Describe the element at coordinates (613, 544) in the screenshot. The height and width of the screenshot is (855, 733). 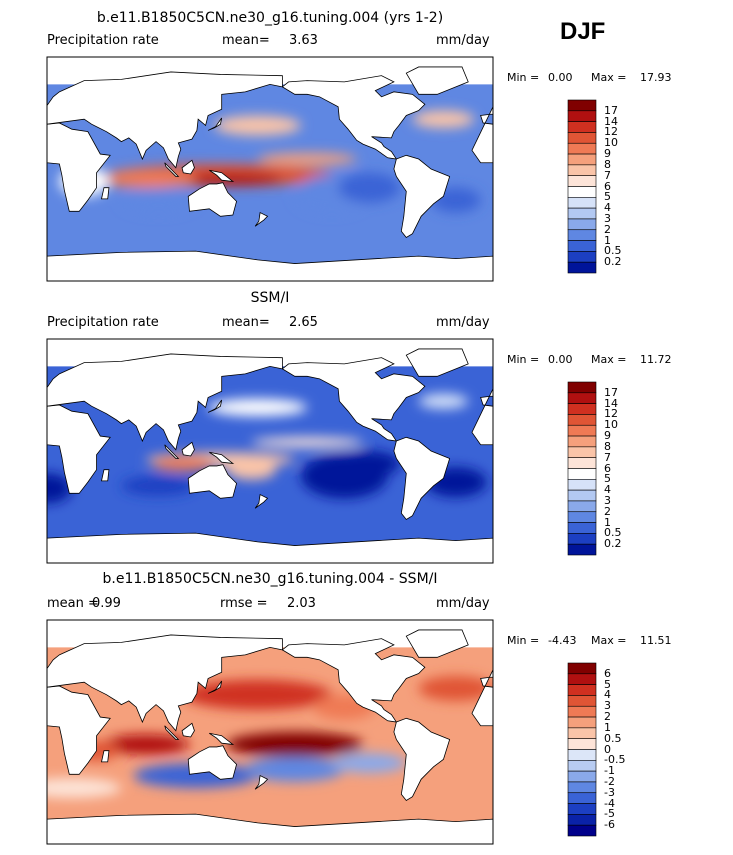
I see `colorbar-label: 0.2` at that location.